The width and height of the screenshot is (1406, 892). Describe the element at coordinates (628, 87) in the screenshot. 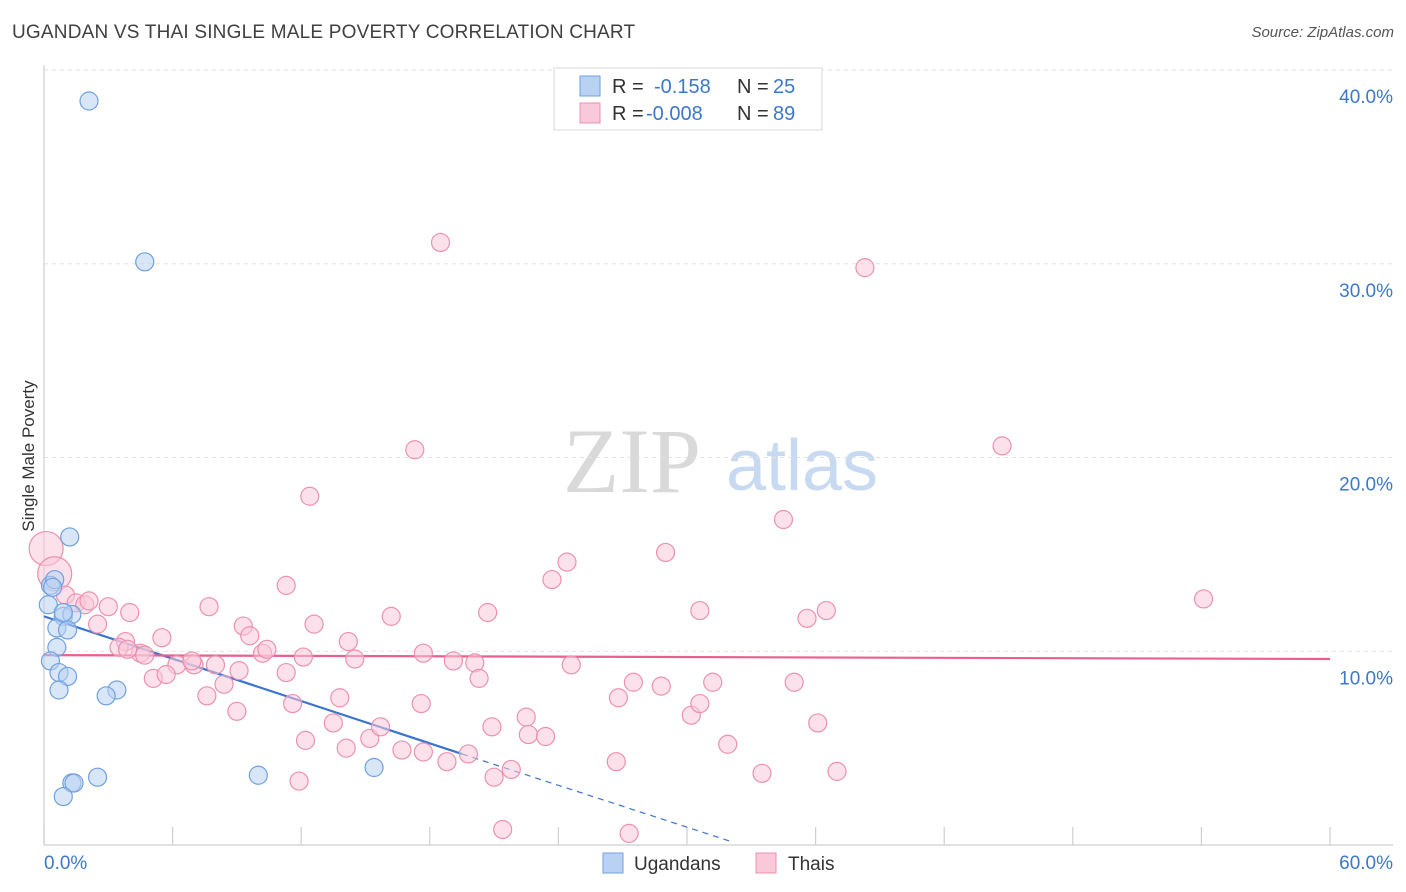

I see `legend-r-label-1: R =` at that location.